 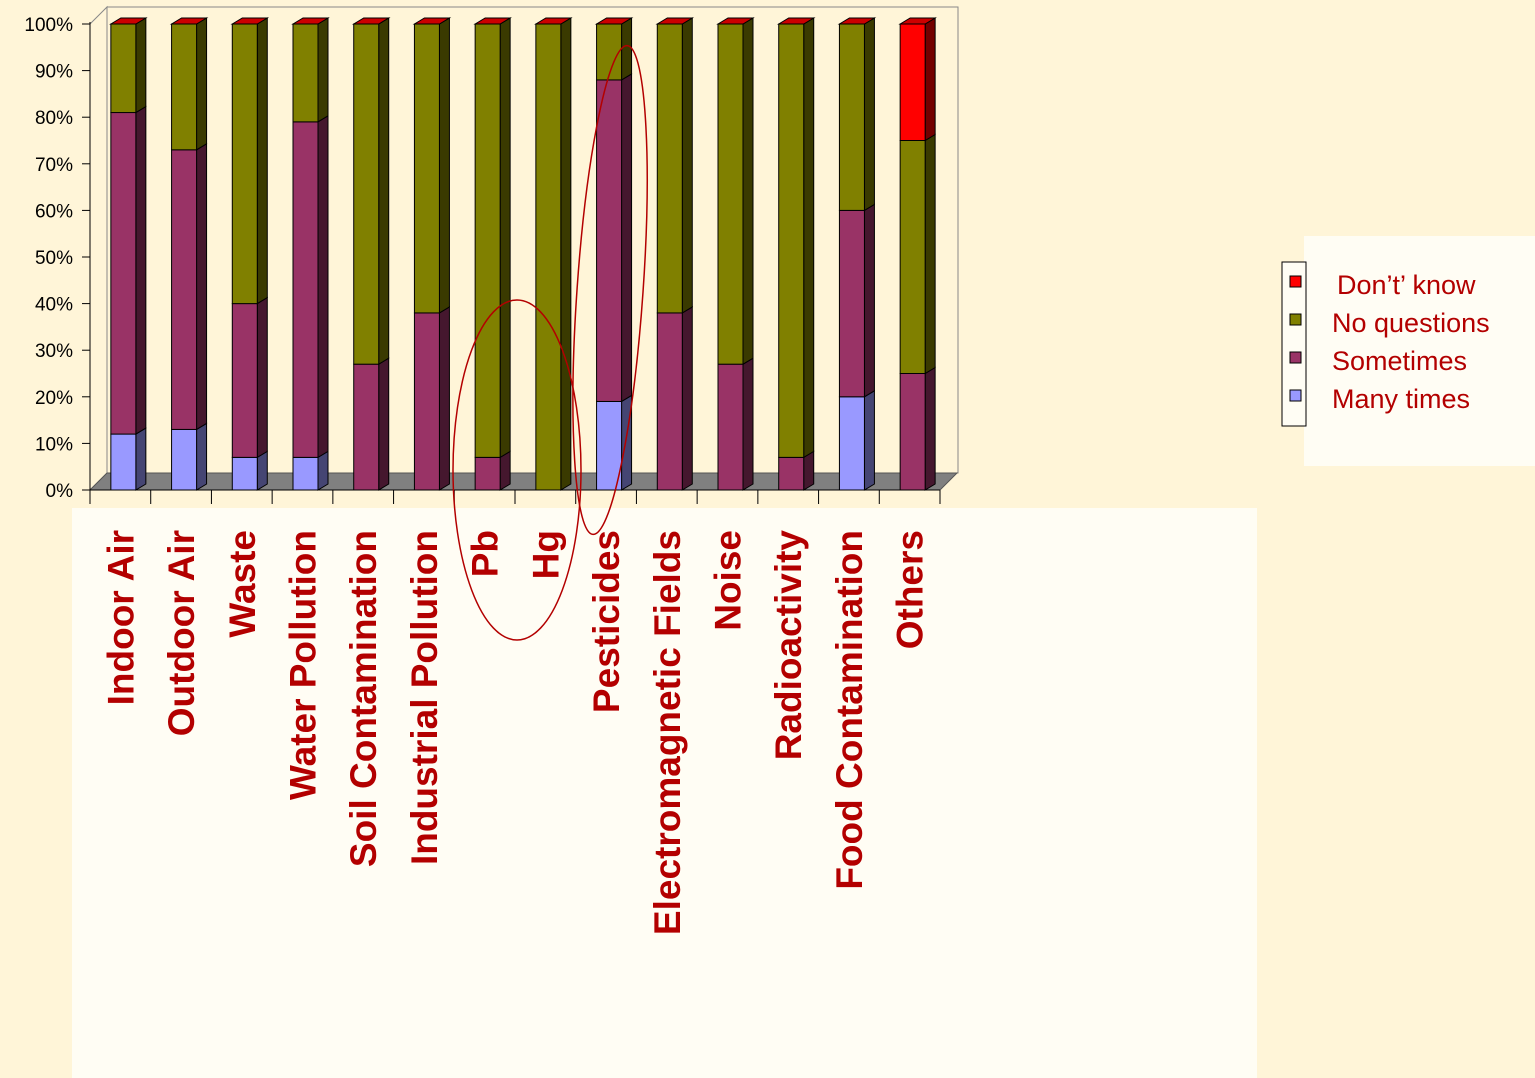 I want to click on annotations, so click(x=550, y=342).